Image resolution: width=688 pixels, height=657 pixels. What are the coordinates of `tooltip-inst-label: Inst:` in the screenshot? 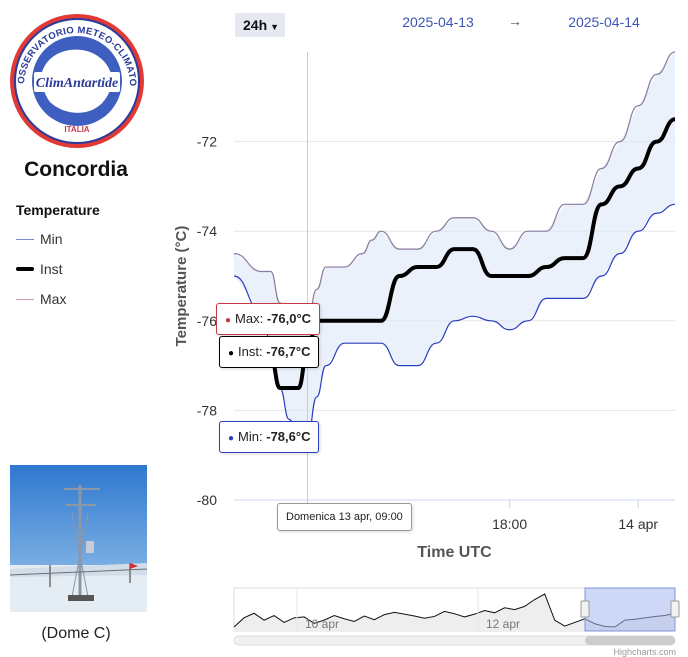 It's located at (250, 351).